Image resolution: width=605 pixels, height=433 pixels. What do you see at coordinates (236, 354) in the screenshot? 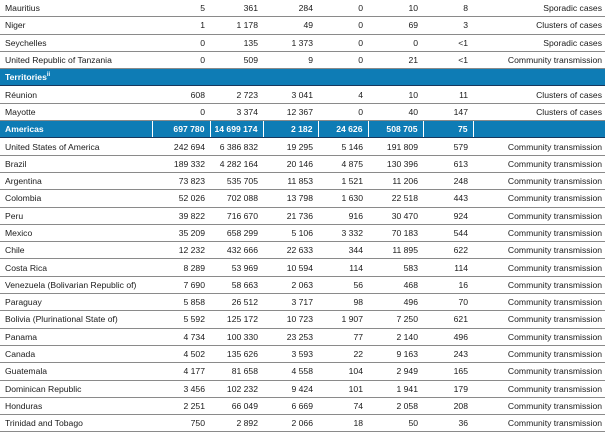
I see `value-cell: 135 626` at bounding box center [236, 354].